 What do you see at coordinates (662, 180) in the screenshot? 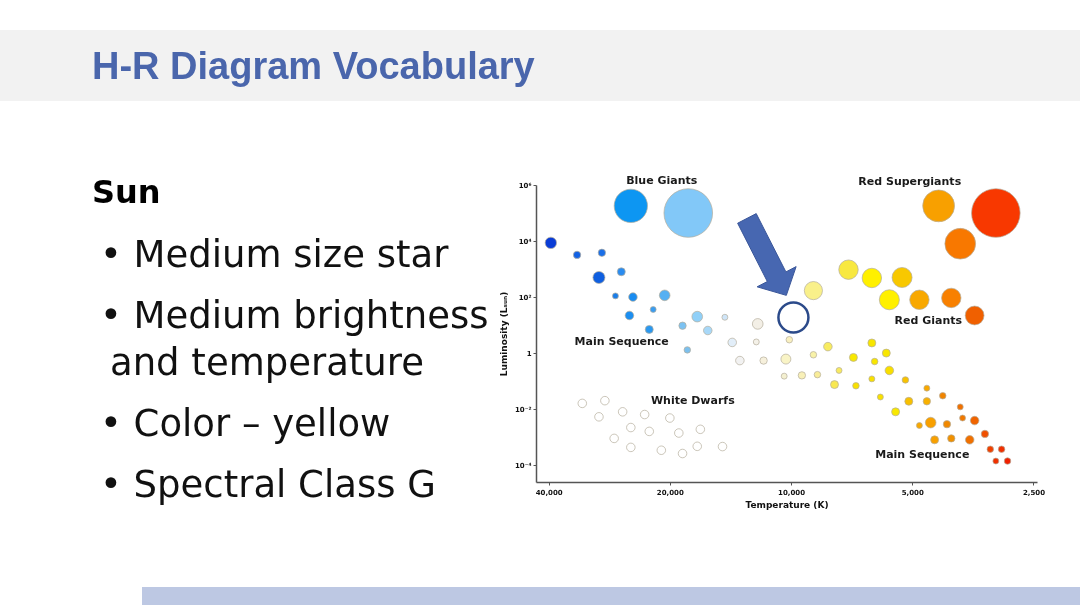
I see `annotation: Blue Giants` at bounding box center [662, 180].